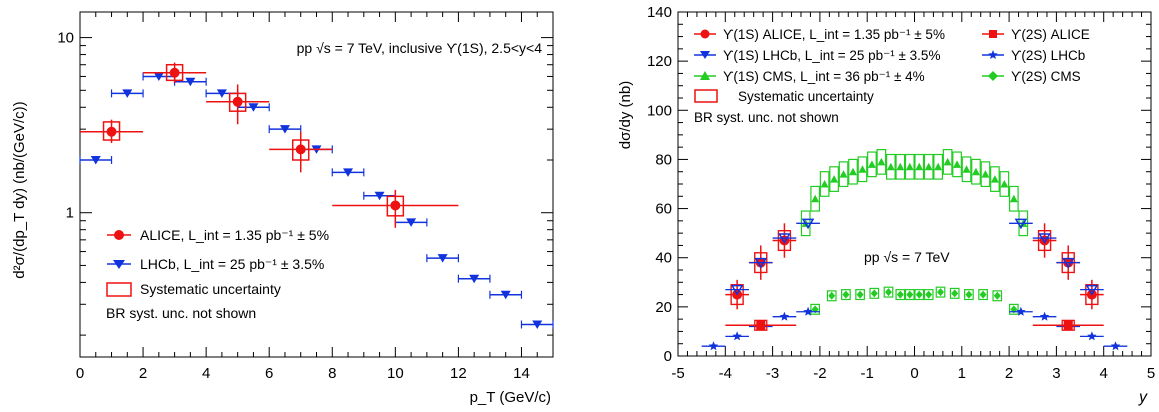  I want to click on right-y-tick-label: 20, so click(663, 307).